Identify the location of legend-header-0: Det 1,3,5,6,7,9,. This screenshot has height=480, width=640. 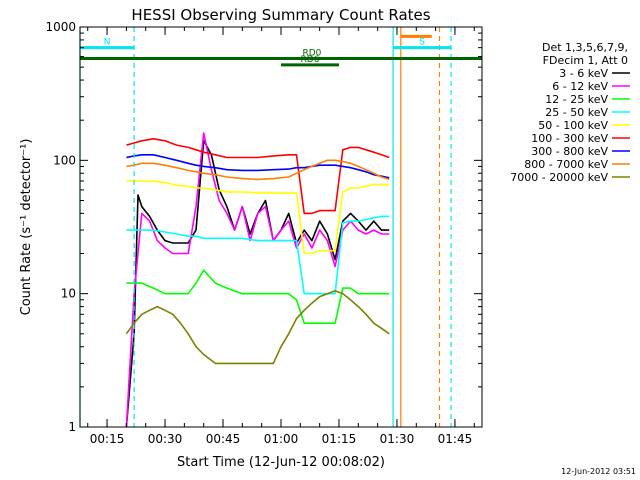
(585, 47).